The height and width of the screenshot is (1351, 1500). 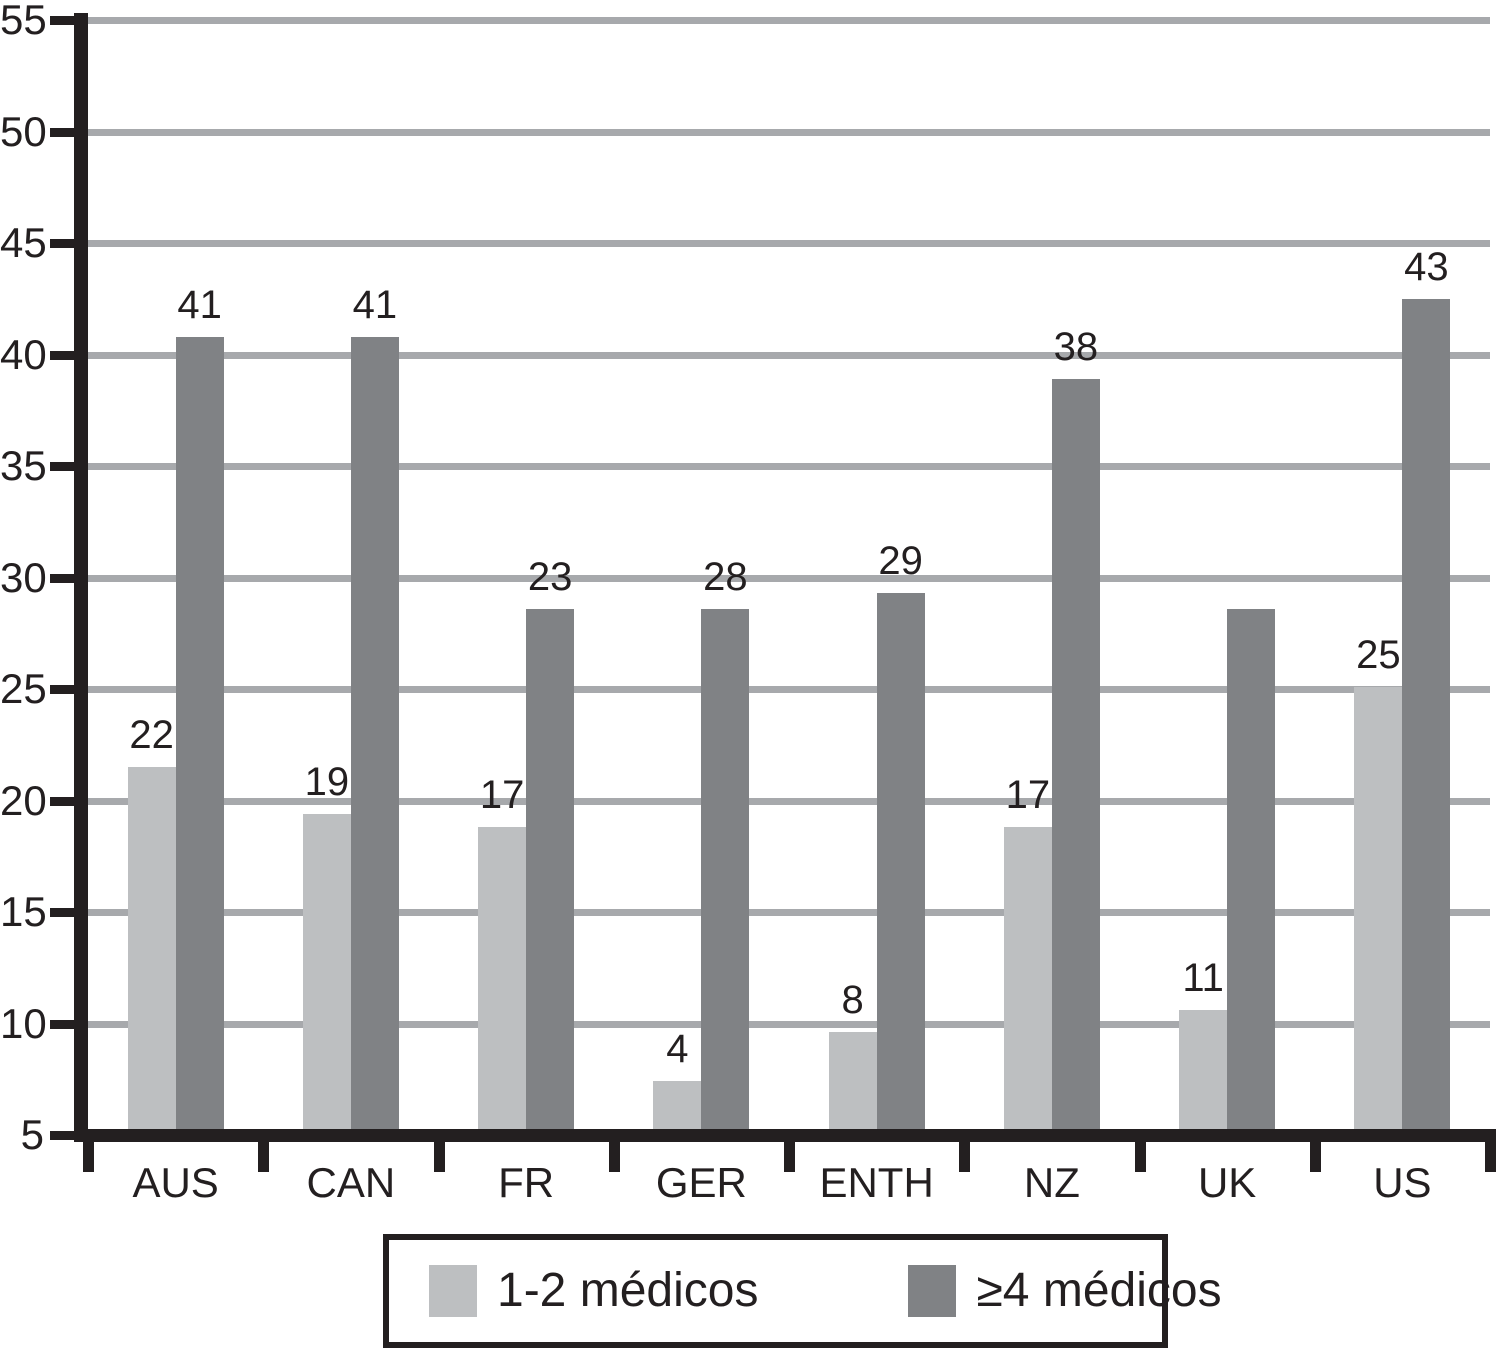 I want to click on bar-AUS-series1, so click(x=199, y=736).